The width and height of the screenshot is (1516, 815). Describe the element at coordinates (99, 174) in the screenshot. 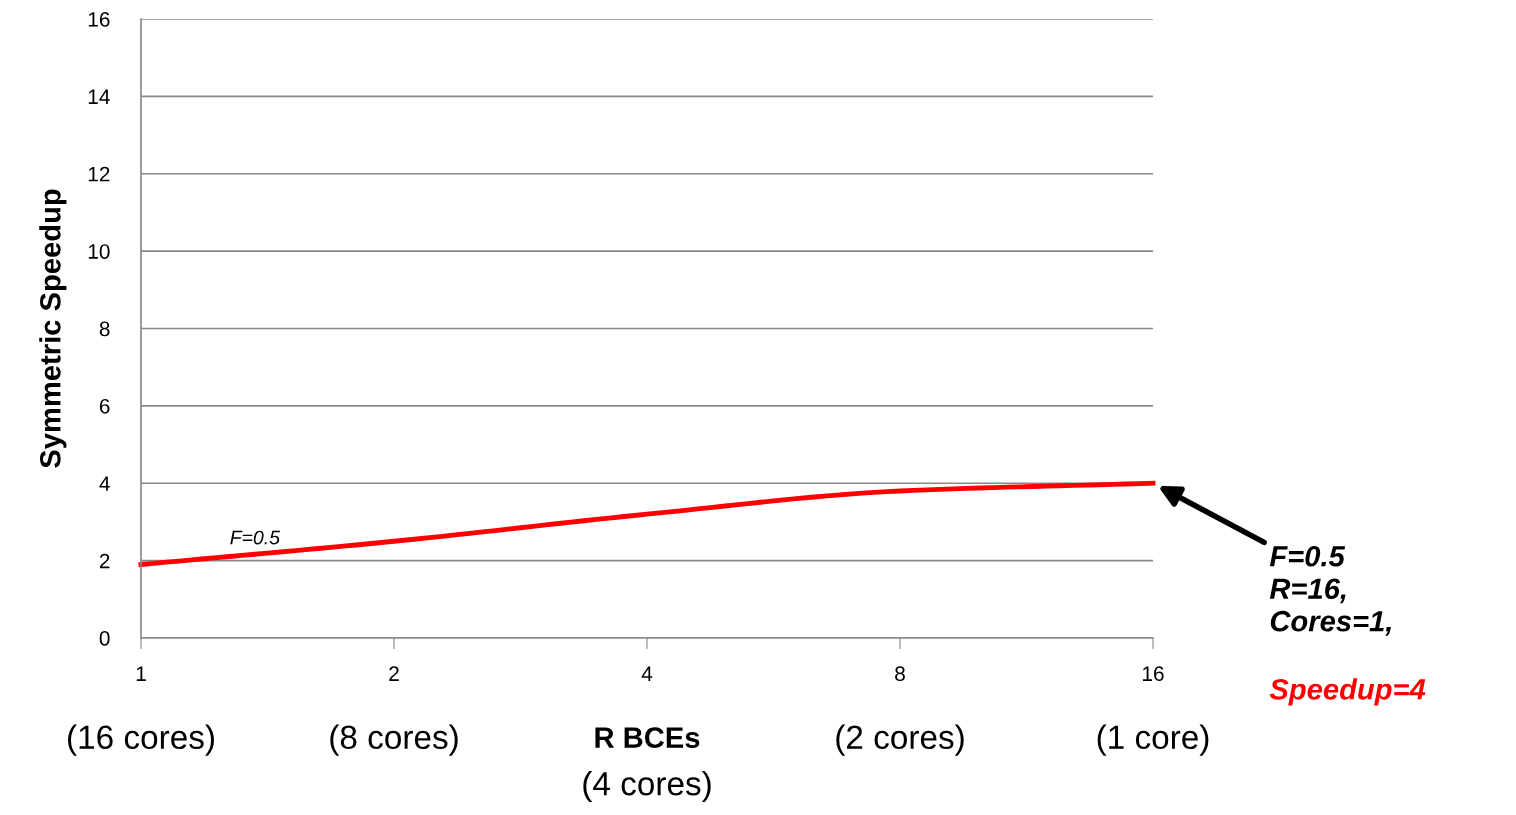

I see `y-tick-label: 12` at that location.